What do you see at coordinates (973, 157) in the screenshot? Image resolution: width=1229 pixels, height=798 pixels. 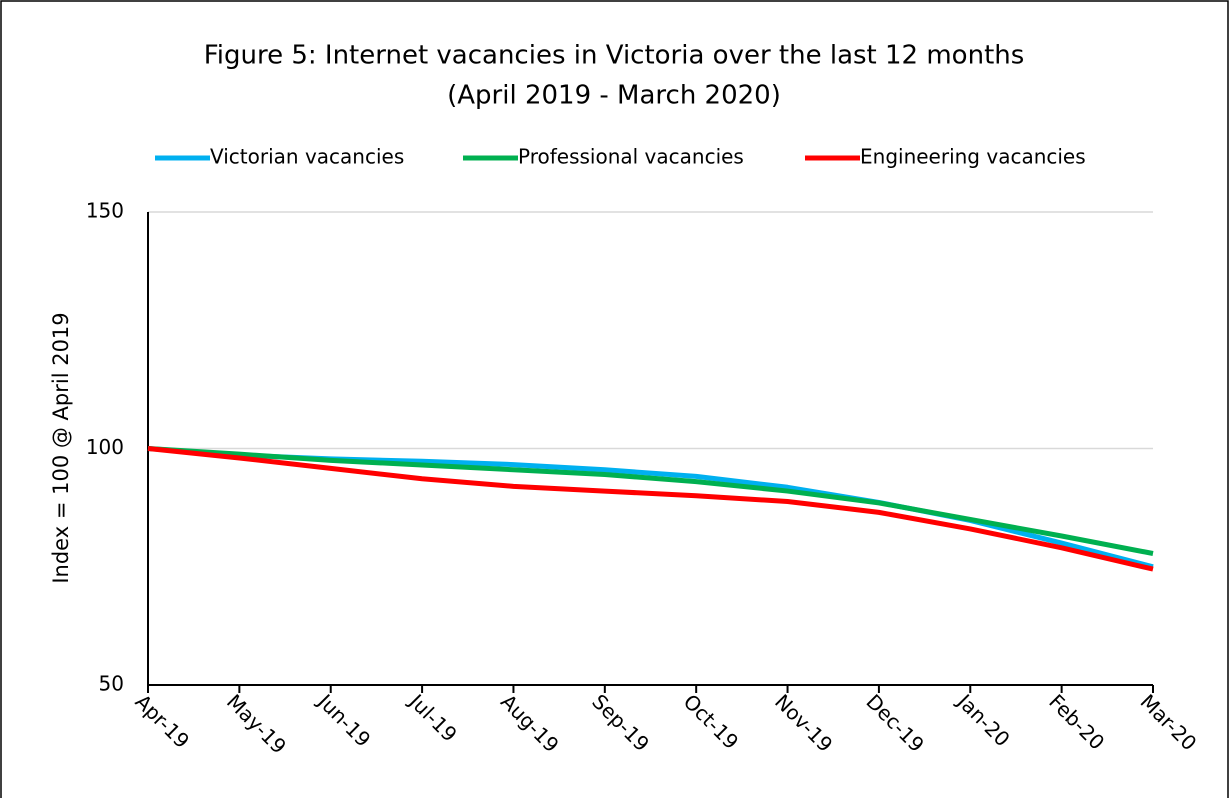 I see `legend-label: Engineering vacancies` at bounding box center [973, 157].